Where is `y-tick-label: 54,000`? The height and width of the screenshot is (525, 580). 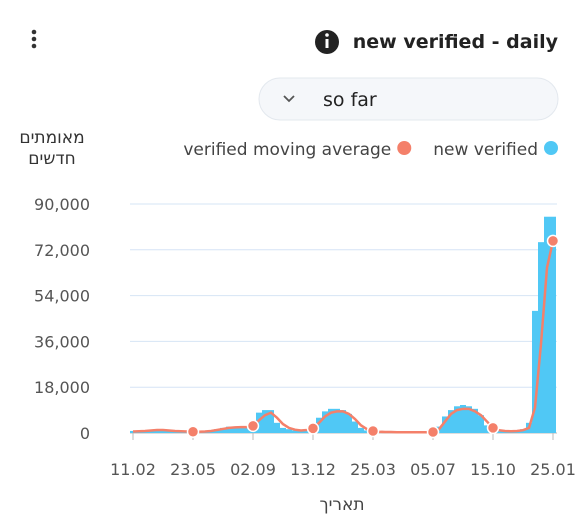
y-tick-label: 54,000 is located at coordinates (62, 296).